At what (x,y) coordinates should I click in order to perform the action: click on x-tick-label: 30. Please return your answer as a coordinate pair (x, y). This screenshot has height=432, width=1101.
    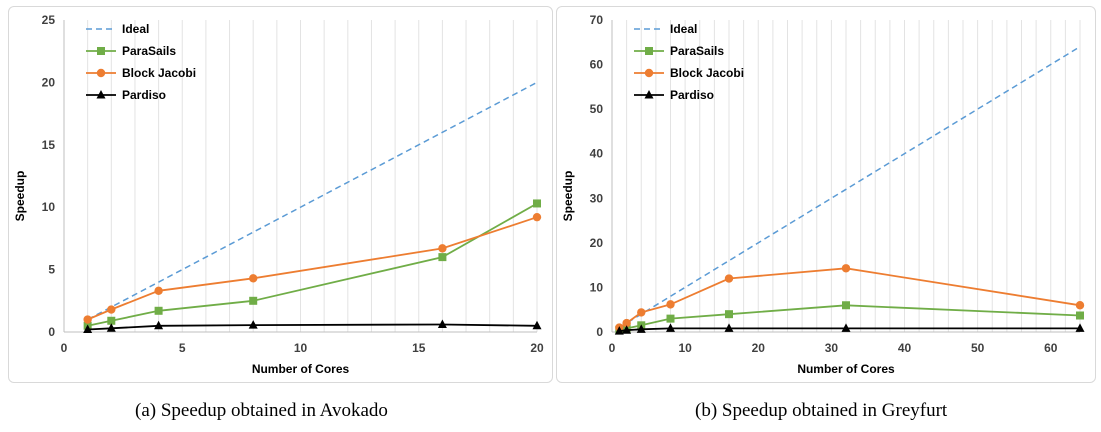
    Looking at the image, I should click on (832, 348).